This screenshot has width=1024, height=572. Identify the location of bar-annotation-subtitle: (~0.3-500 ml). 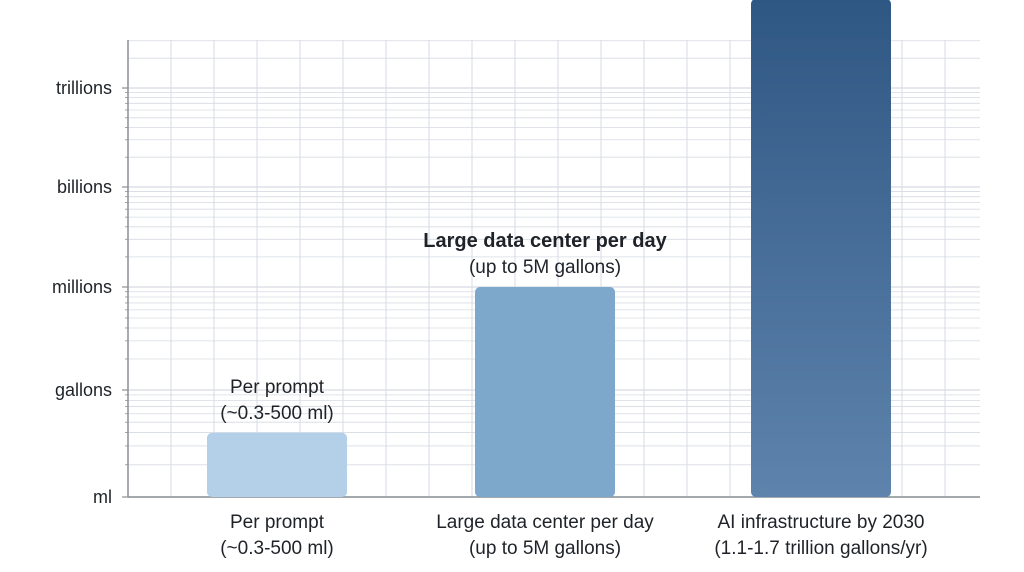
(277, 413).